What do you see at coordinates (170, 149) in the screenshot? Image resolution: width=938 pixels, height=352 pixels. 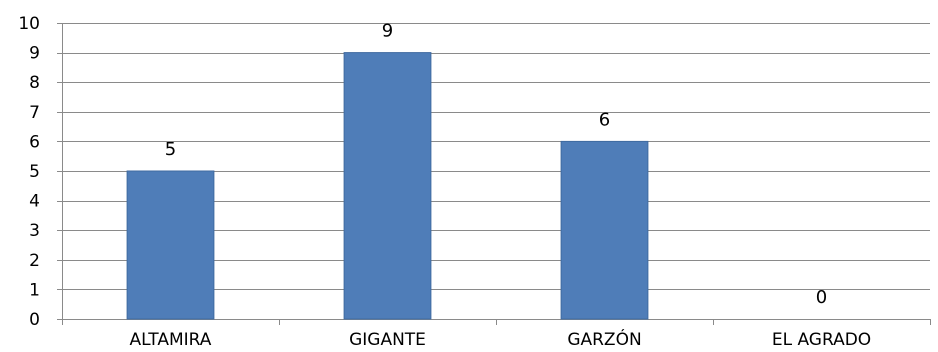 I see `data-label-0: 5` at bounding box center [170, 149].